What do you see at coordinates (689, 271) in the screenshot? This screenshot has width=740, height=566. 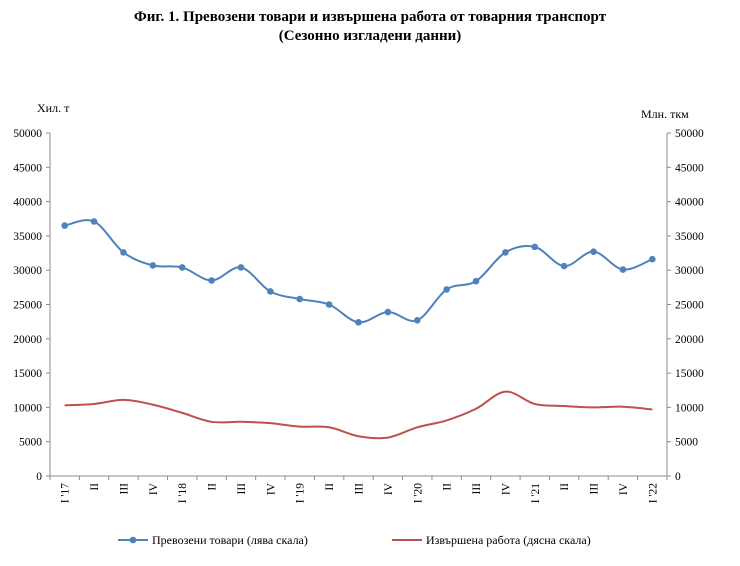 I see `right-y-tick-label: 30000` at bounding box center [689, 271].